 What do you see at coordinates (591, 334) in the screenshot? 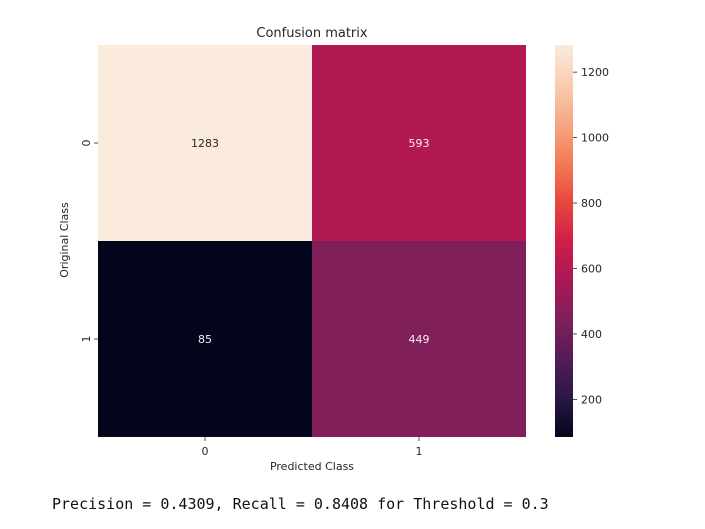
I see `colorbar-tick-label-400: 400` at bounding box center [591, 334].